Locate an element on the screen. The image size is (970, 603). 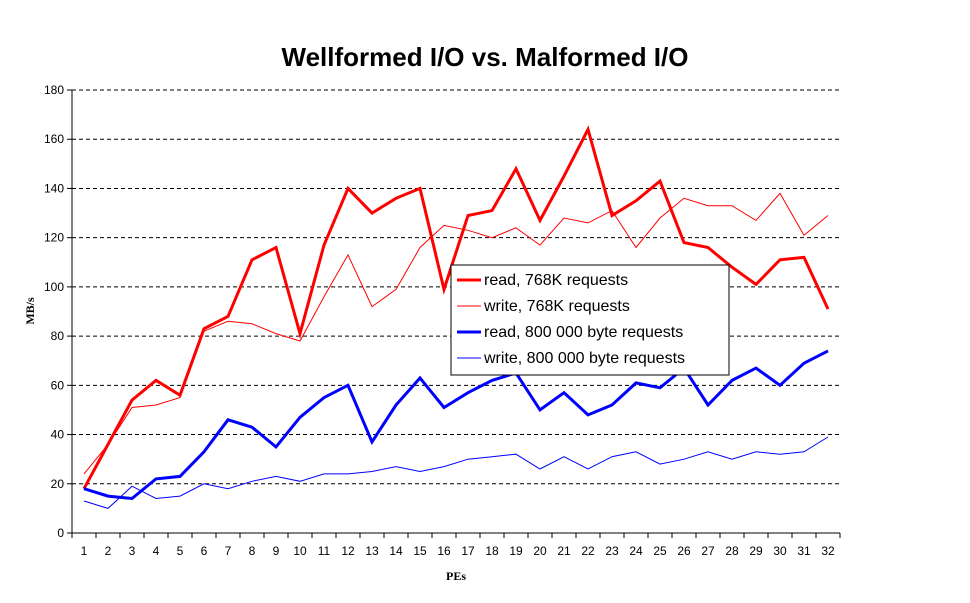
x-tick-label: 29 is located at coordinates (756, 551).